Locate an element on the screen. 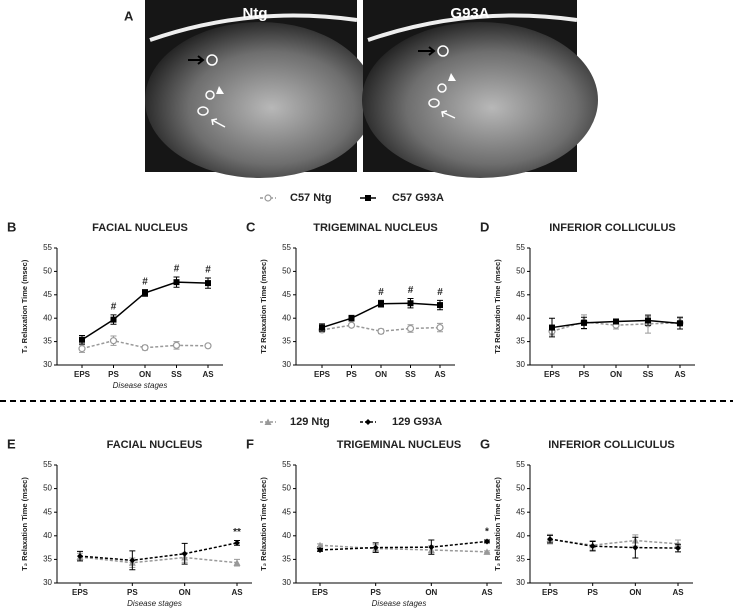 The width and height of the screenshot is (733, 612). legend-label: 129 G93A is located at coordinates (417, 422).